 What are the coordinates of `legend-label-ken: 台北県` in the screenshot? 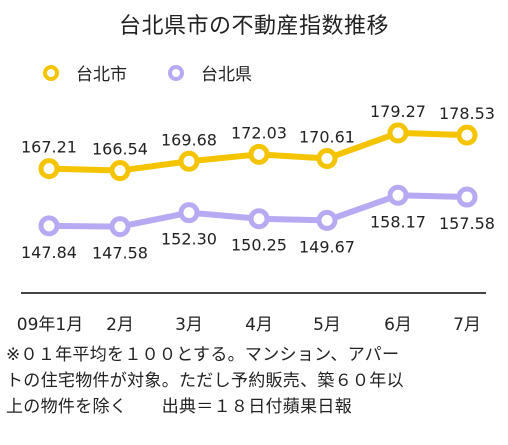 It's located at (226, 75).